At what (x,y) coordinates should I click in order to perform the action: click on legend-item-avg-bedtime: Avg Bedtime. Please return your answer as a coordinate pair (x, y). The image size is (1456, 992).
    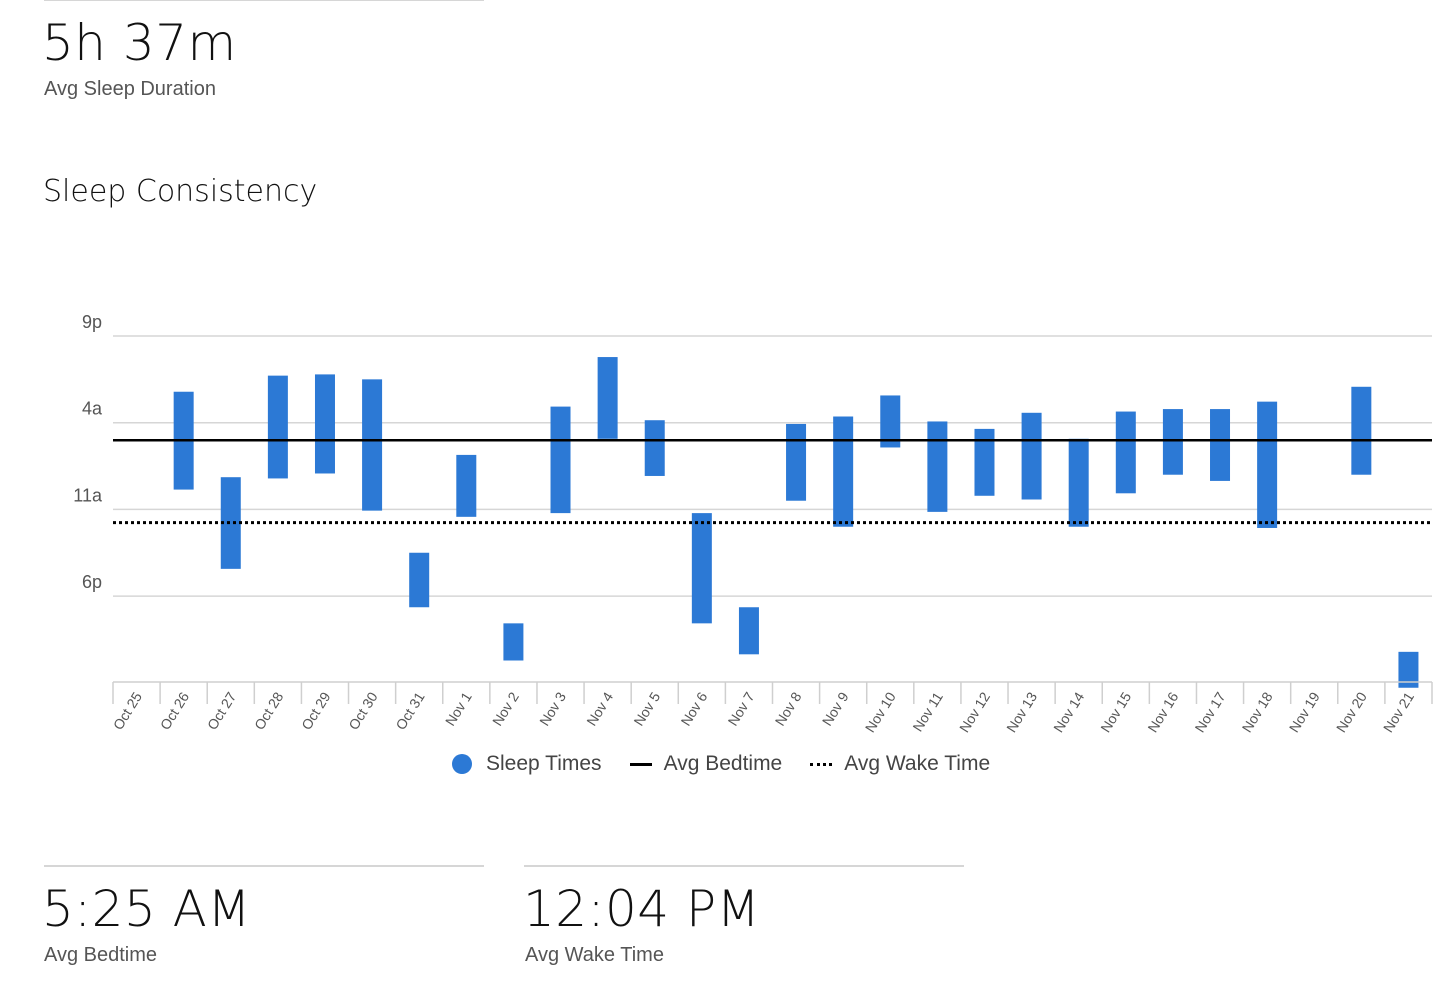
    Looking at the image, I should click on (706, 764).